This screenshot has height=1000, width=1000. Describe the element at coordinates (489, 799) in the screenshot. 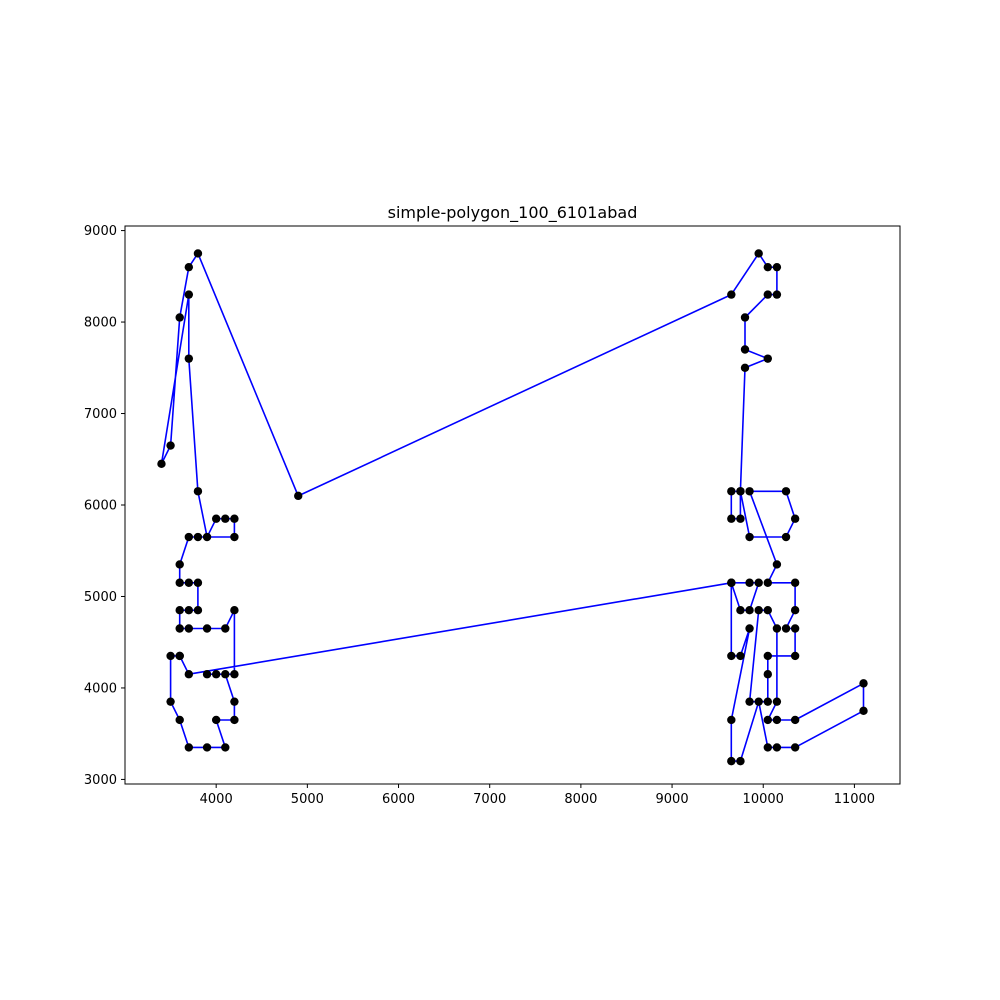

I see `x-tick-label: 7000` at that location.